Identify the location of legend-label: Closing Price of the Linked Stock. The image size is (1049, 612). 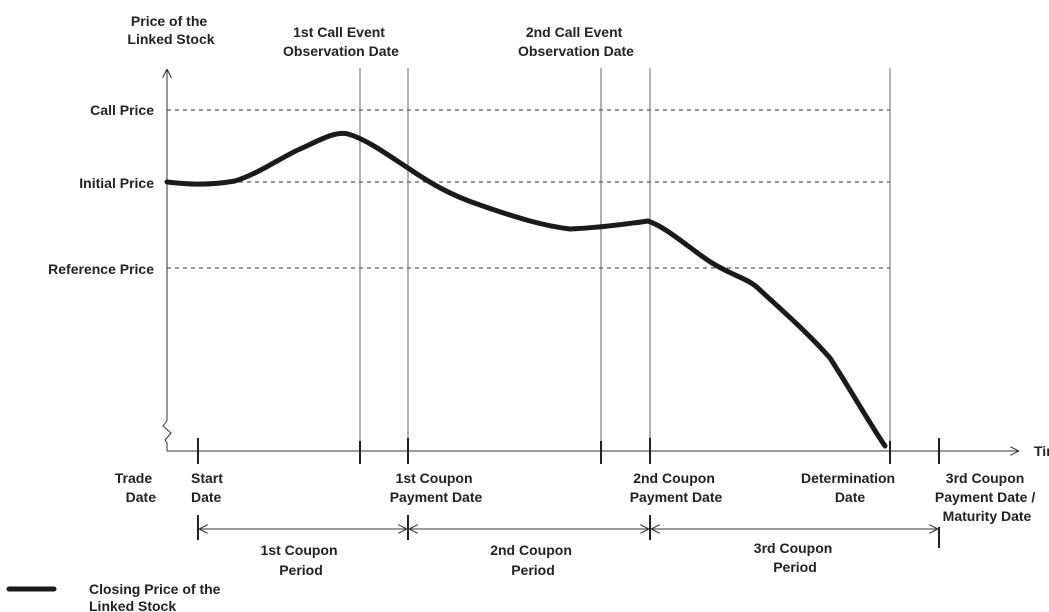
(156, 596).